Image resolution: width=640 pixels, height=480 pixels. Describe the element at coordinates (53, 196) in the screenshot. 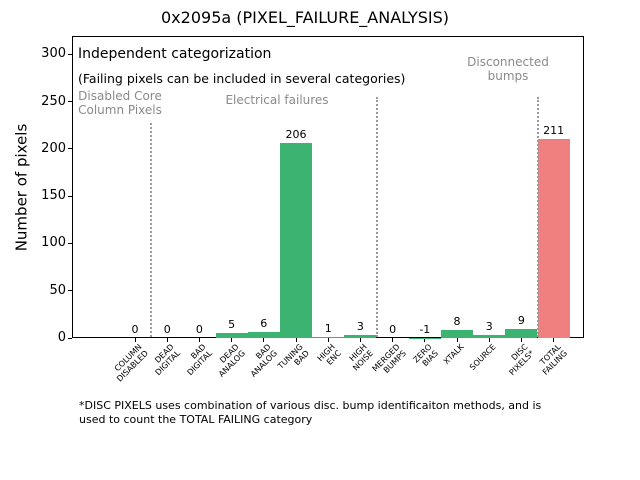

I see `y-tick-label: 150` at that location.